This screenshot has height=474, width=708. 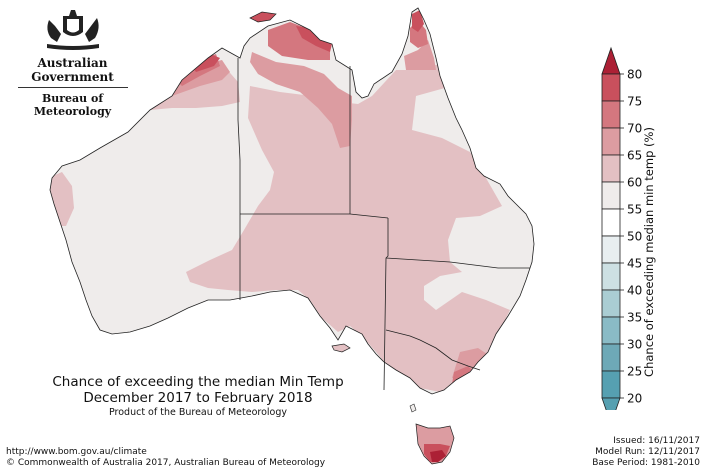 I want to click on legend-tick-label: 70, so click(x=634, y=129).